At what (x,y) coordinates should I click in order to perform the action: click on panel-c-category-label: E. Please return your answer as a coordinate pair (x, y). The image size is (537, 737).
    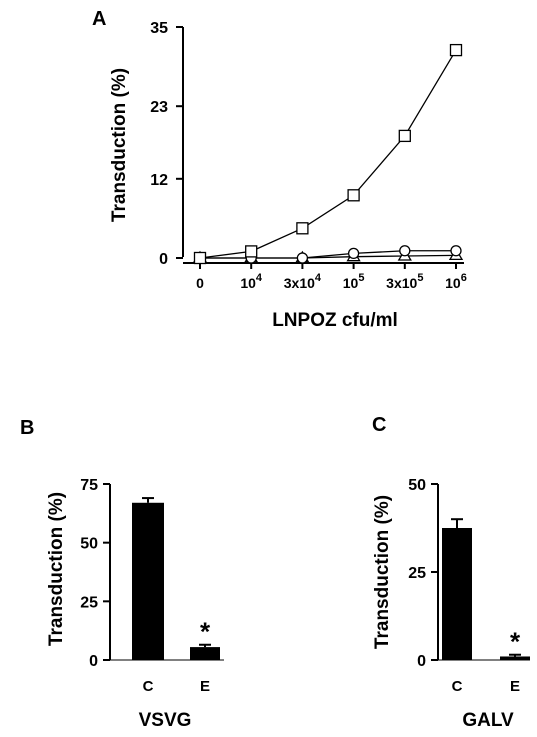
    Looking at the image, I should click on (515, 686).